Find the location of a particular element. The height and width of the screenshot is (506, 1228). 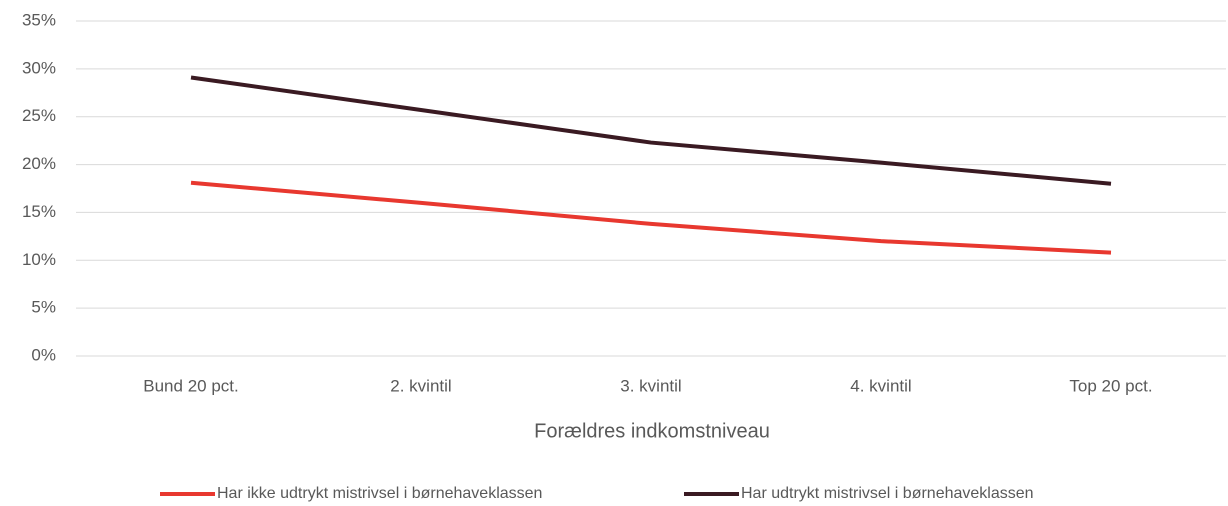

y-tick-label: 10% is located at coordinates (39, 259).